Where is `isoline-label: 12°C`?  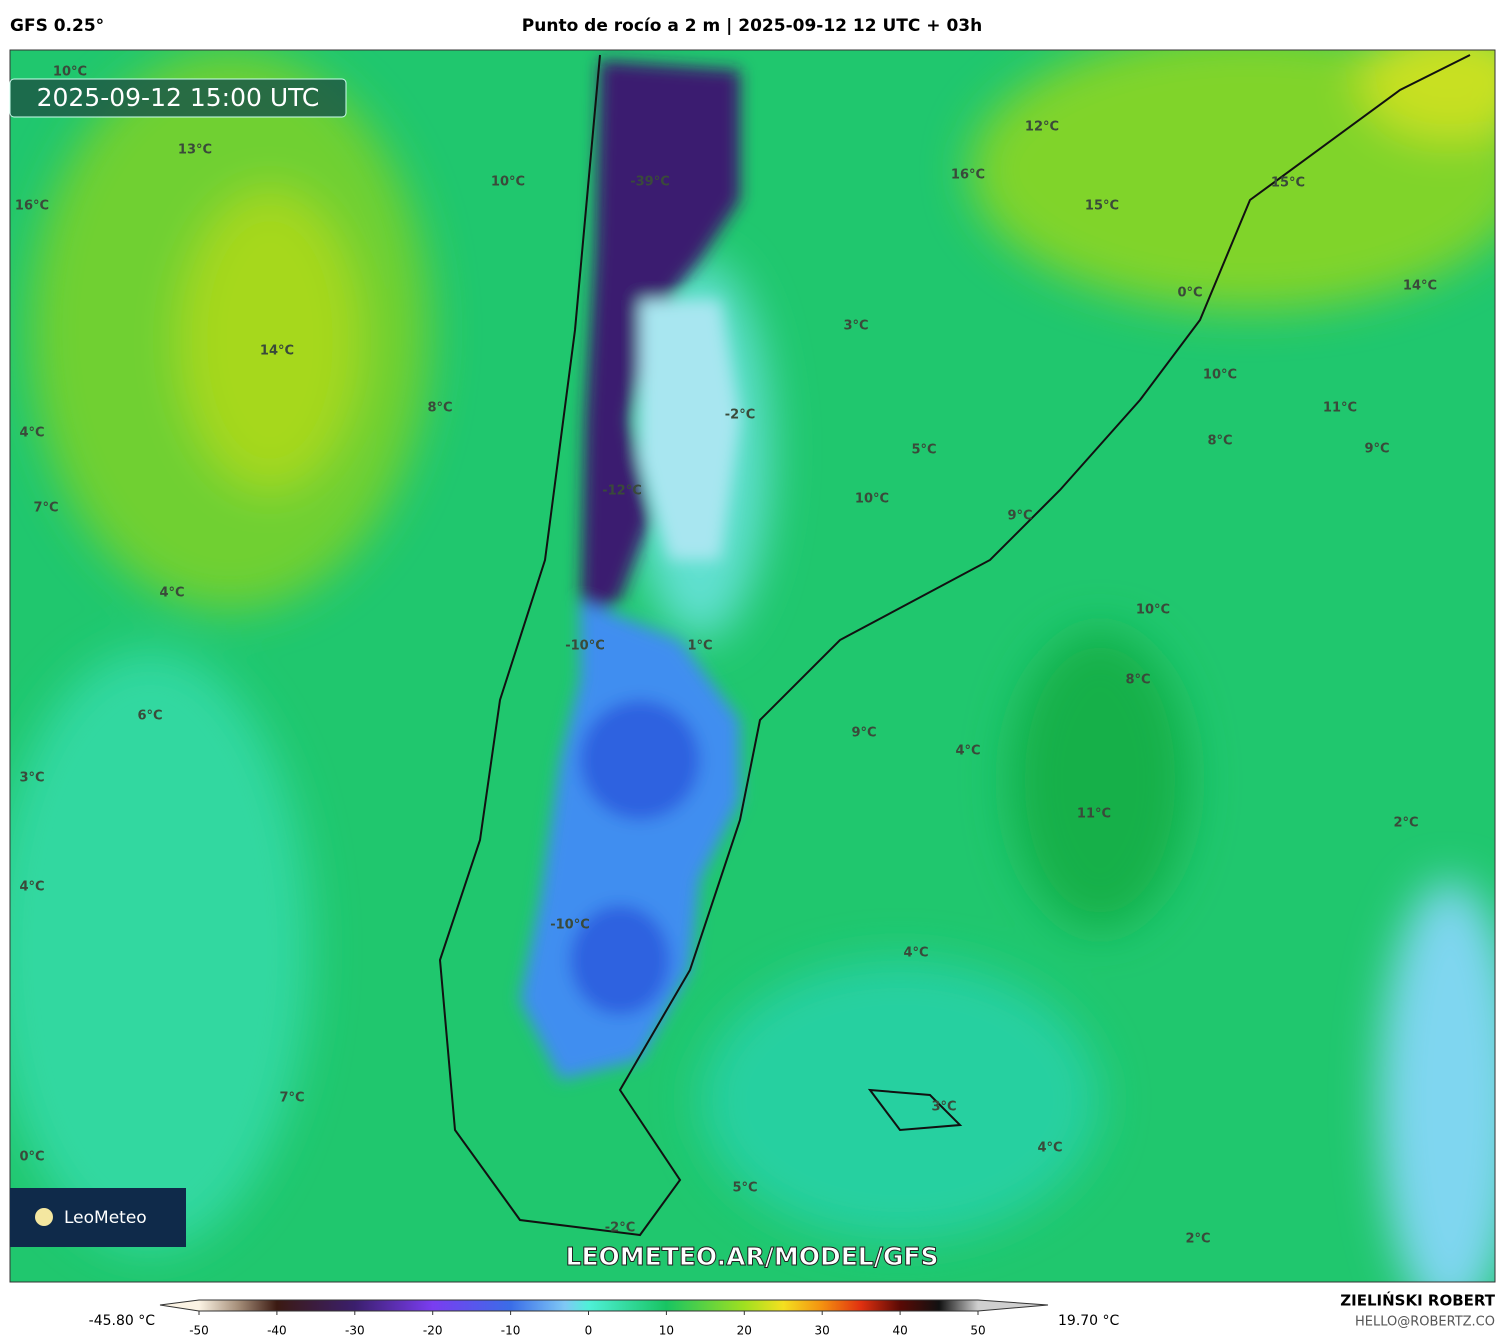
isoline-label: 12°C is located at coordinates (1042, 127).